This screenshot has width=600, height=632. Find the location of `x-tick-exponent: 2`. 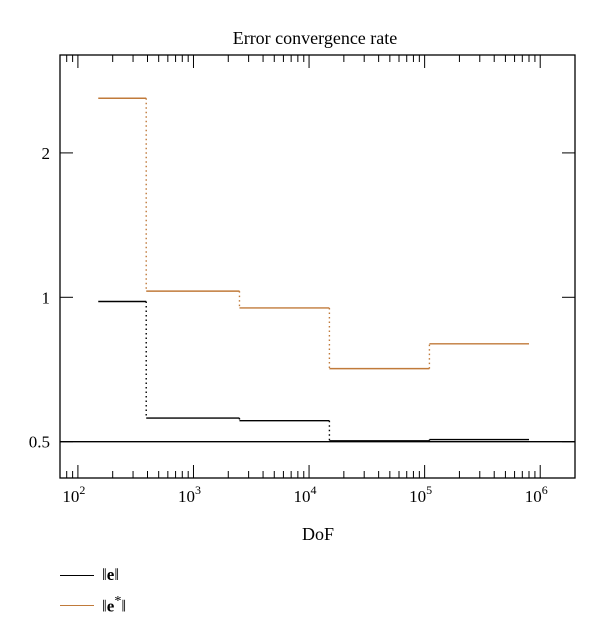

x-tick-exponent: 2 is located at coordinates (82, 490).